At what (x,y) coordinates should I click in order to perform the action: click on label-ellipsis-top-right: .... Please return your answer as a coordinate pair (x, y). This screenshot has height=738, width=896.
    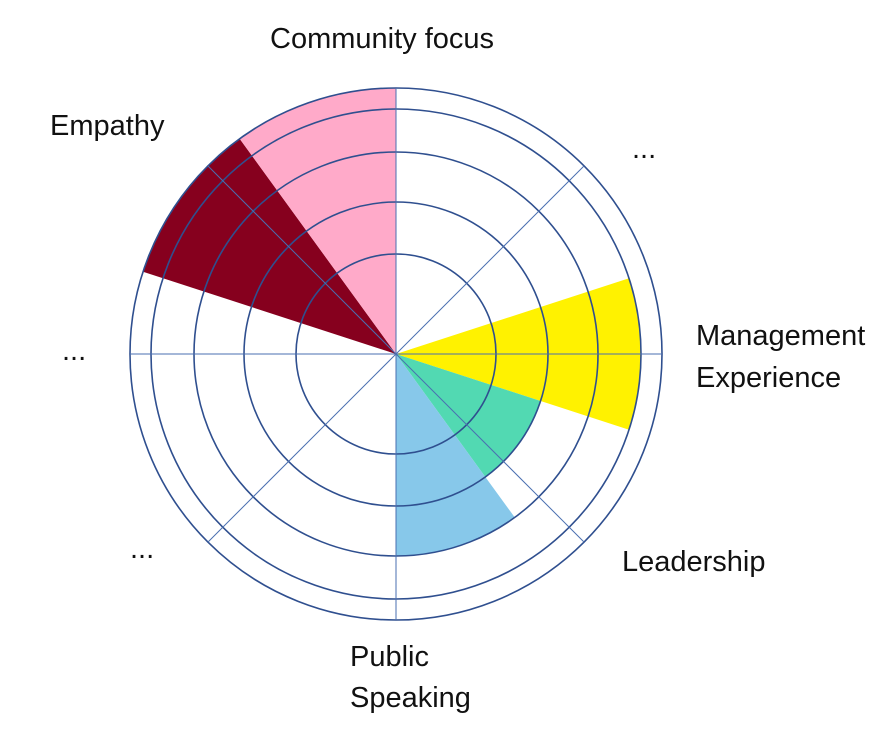
    Looking at the image, I should click on (644, 149).